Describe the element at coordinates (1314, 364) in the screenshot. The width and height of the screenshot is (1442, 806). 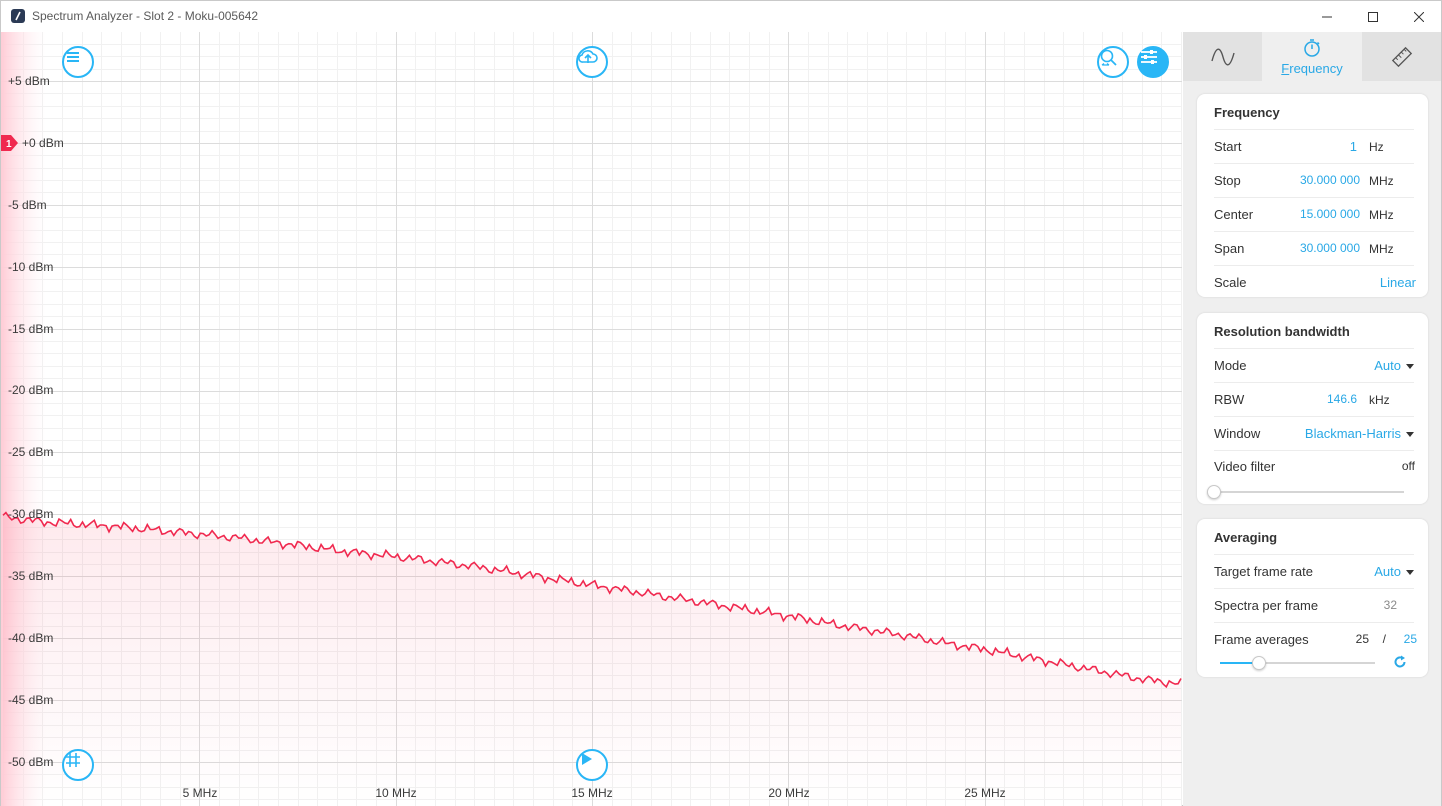
I see `mode-row: Mode Auto` at that location.